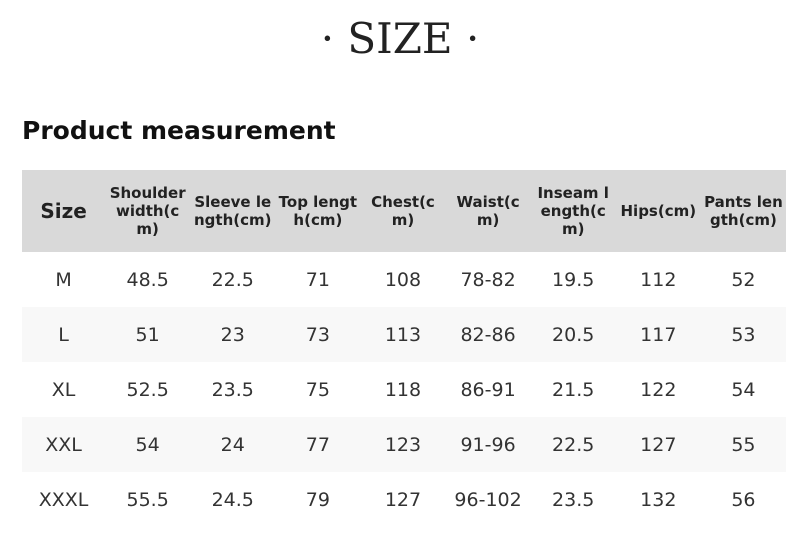 The width and height of the screenshot is (800, 555). Describe the element at coordinates (488, 211) in the screenshot. I see `column-header: Waist(cm)` at that location.